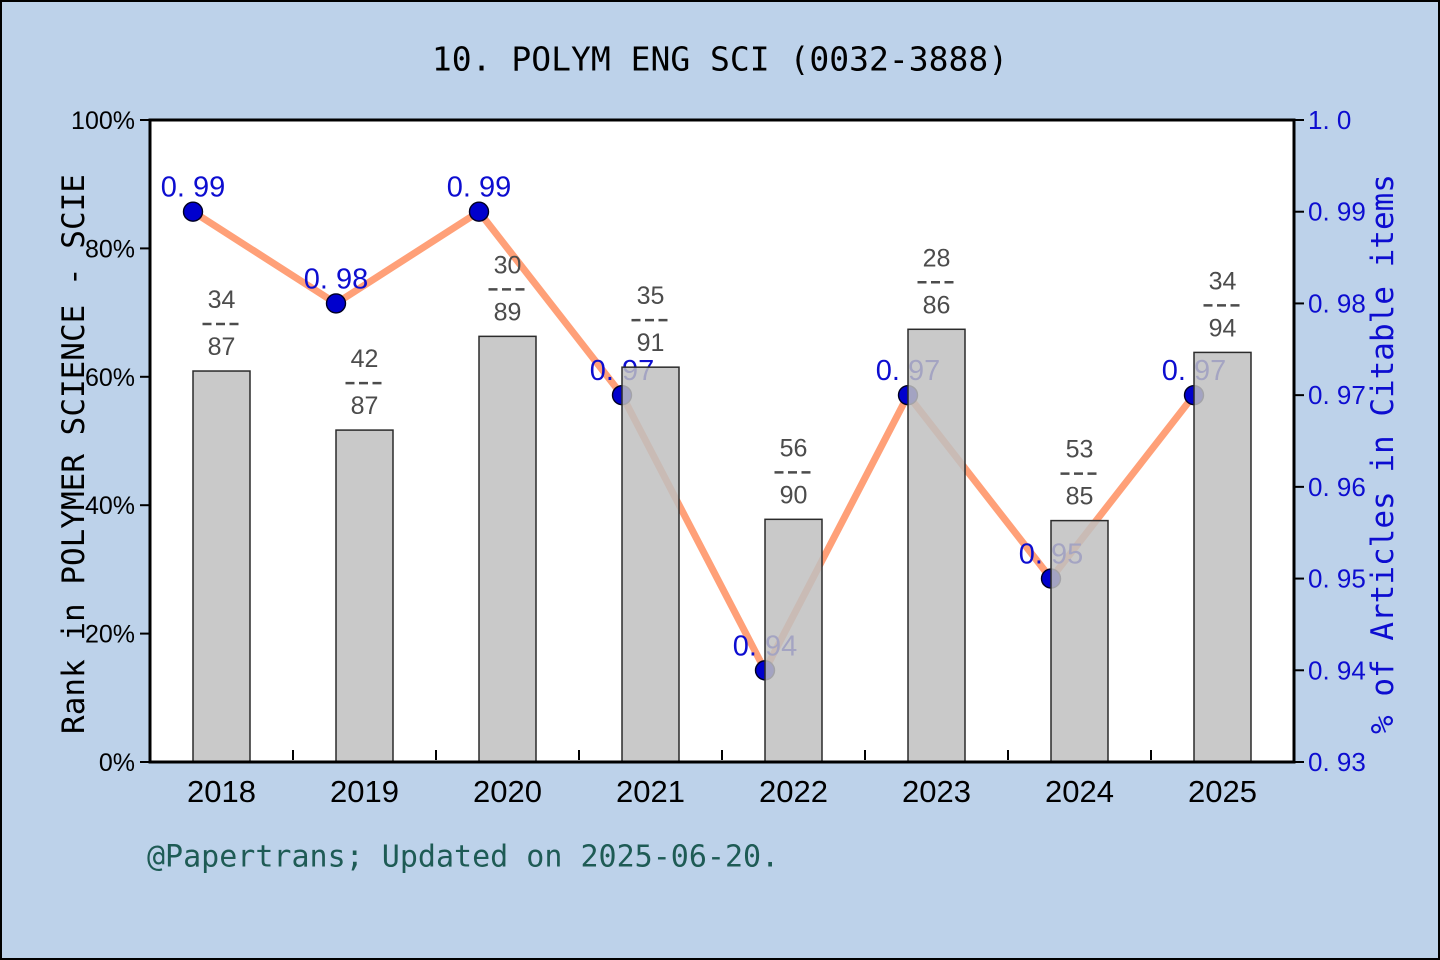 The height and width of the screenshot is (960, 1440). I want to click on bar-fraction-denominator-2022: 90, so click(794, 495).